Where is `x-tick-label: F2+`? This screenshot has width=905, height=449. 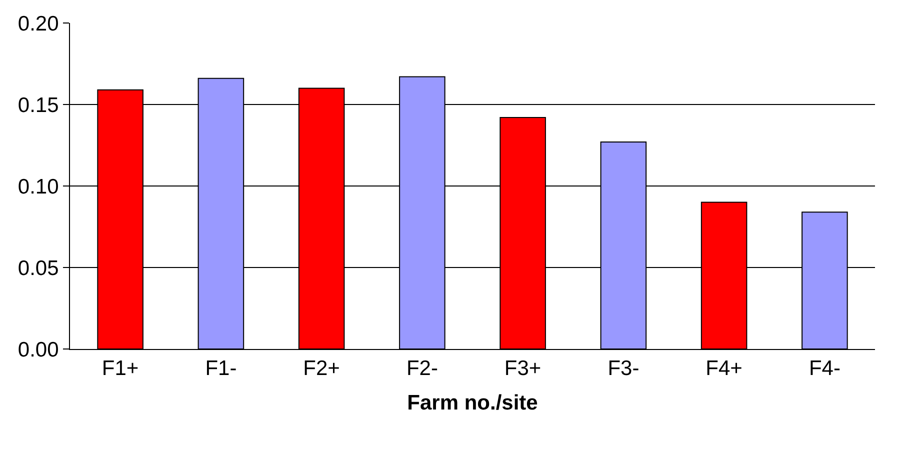 x-tick-label: F2+ is located at coordinates (321, 368).